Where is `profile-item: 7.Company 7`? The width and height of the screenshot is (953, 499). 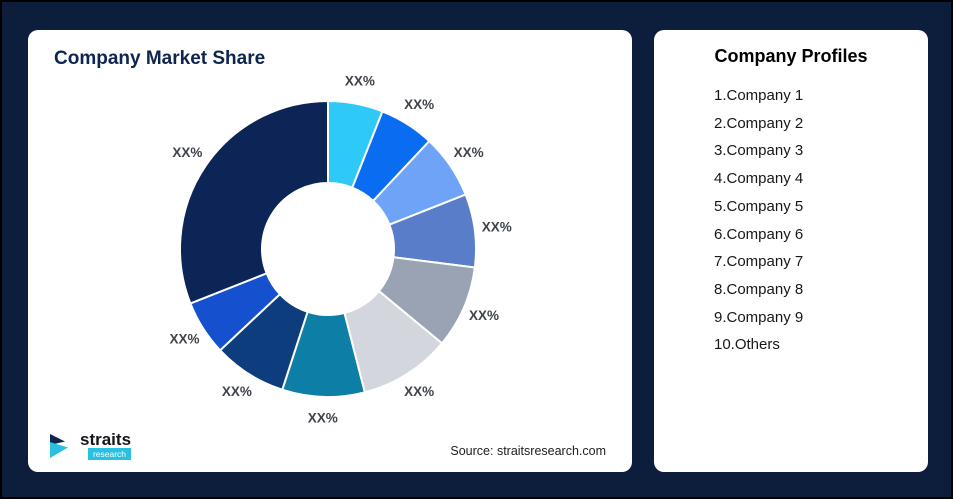 profile-item: 7.Company 7 is located at coordinates (759, 262).